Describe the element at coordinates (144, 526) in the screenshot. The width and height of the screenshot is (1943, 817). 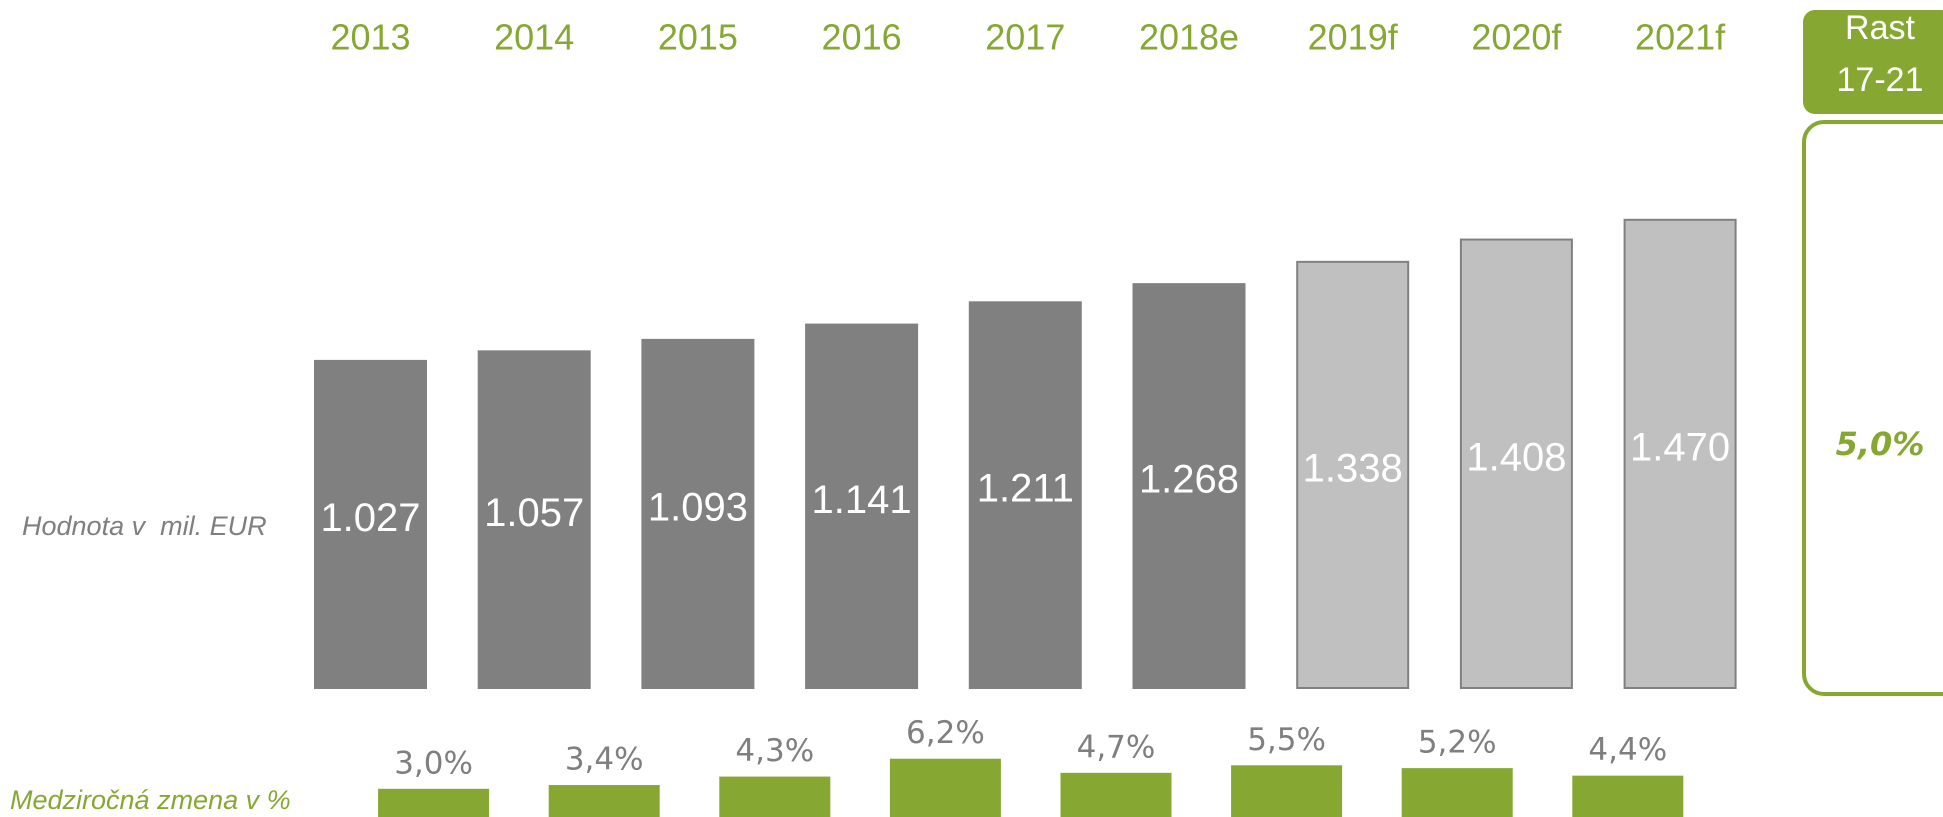
I see `row-label: Hodnota v mil. EUR` at that location.